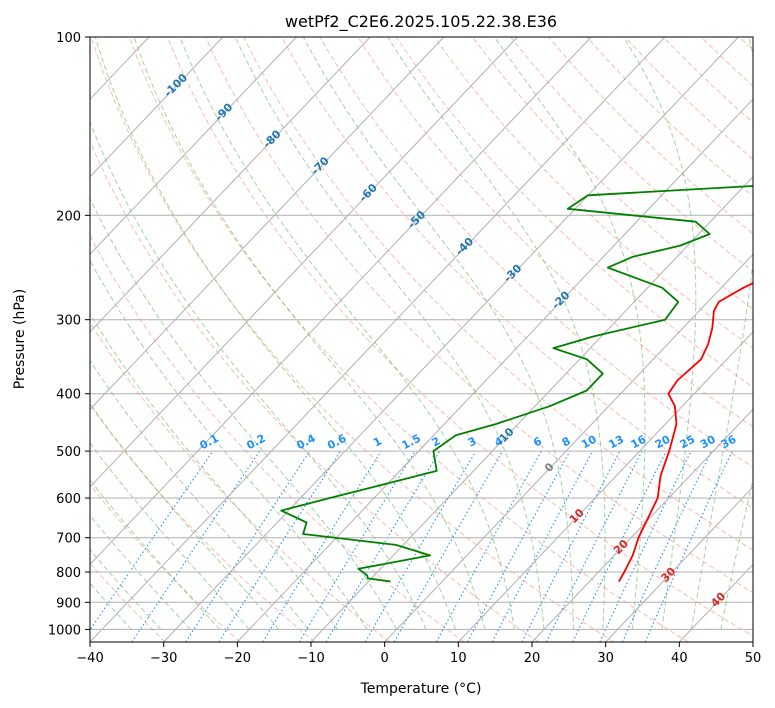 This screenshot has width=775, height=708. What do you see at coordinates (237, 658) in the screenshot?
I see `x-tick-label: −20` at bounding box center [237, 658].